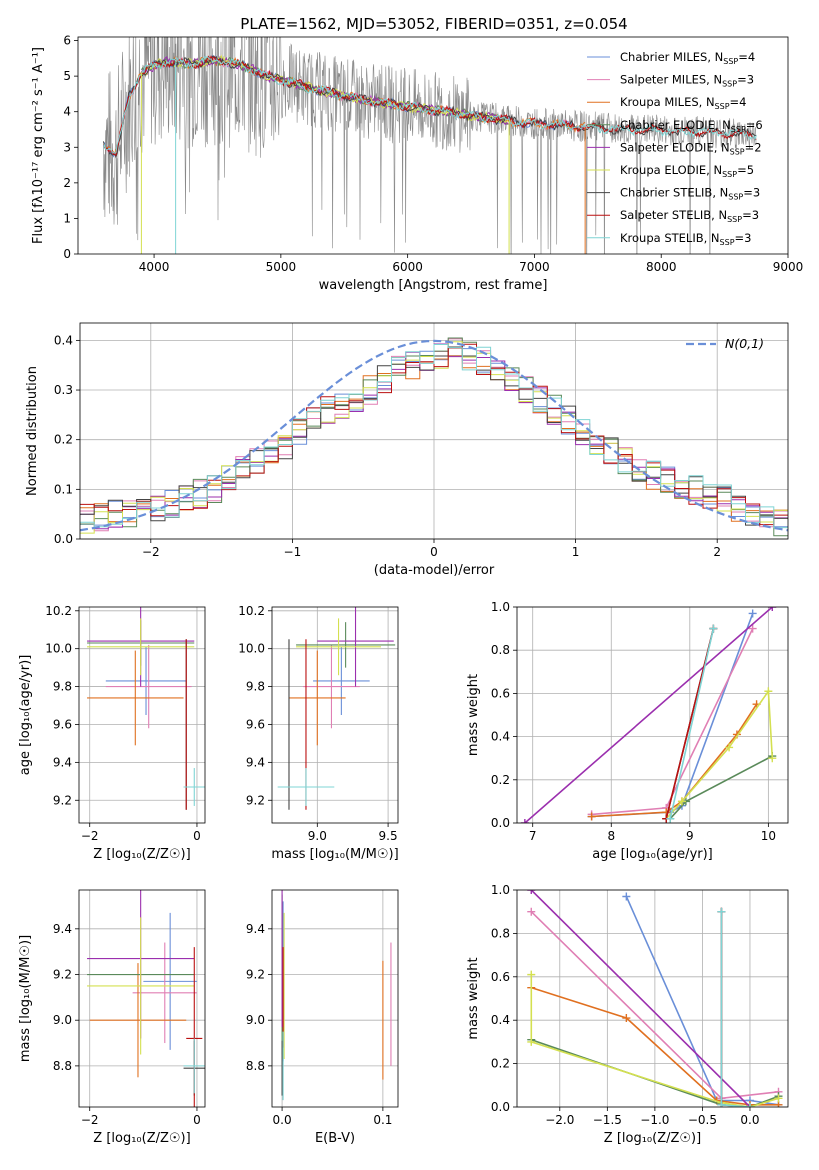 The height and width of the screenshot is (1170, 819). What do you see at coordinates (611, 836) in the screenshot?
I see `x-tick-label: 8` at bounding box center [611, 836].